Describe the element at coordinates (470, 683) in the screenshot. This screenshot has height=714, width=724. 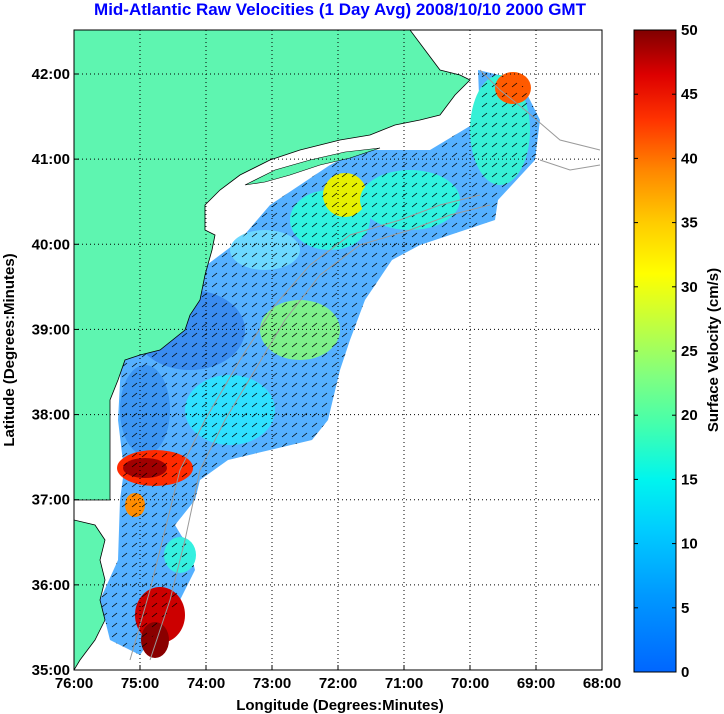
I see `x-tick-label: 70:00` at that location.